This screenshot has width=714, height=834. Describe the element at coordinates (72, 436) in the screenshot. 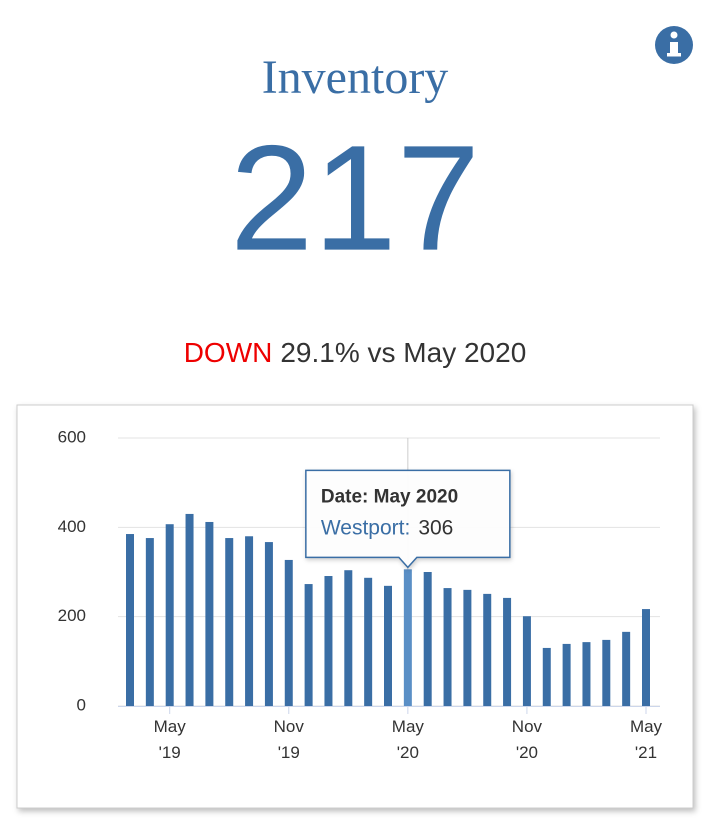

I see `y-tick-label: 600` at that location.